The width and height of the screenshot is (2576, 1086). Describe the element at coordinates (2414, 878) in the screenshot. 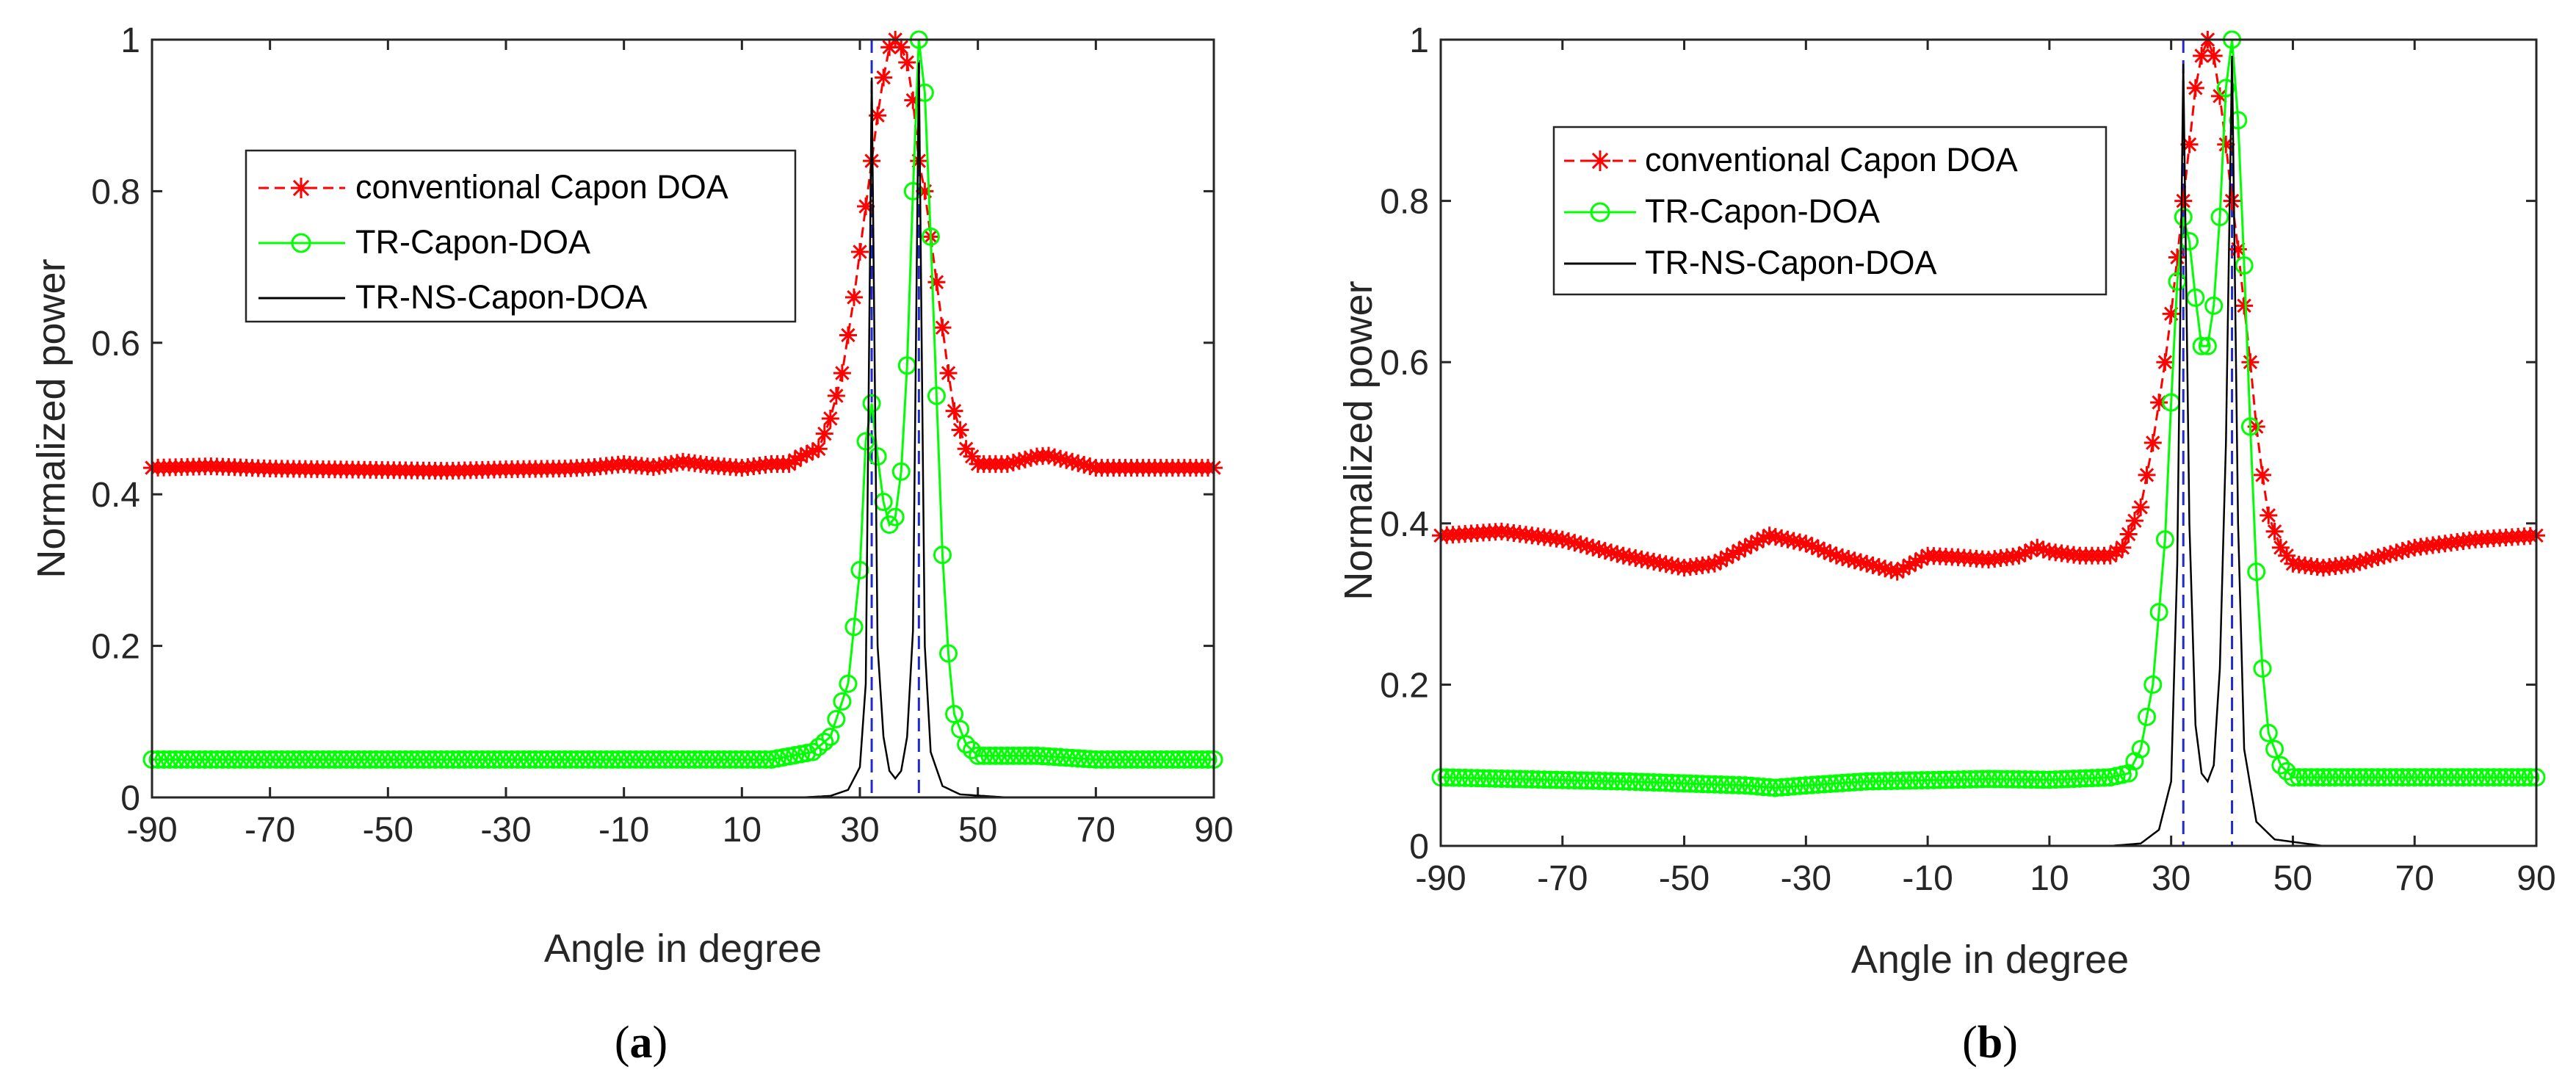

I see `x-tick-label: 70` at that location.